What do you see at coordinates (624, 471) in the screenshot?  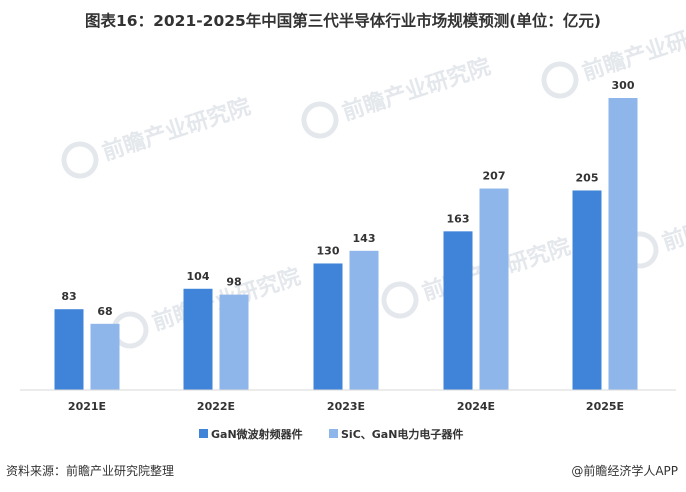 I see `brand-credit: @前瞻经济学人APP` at bounding box center [624, 471].